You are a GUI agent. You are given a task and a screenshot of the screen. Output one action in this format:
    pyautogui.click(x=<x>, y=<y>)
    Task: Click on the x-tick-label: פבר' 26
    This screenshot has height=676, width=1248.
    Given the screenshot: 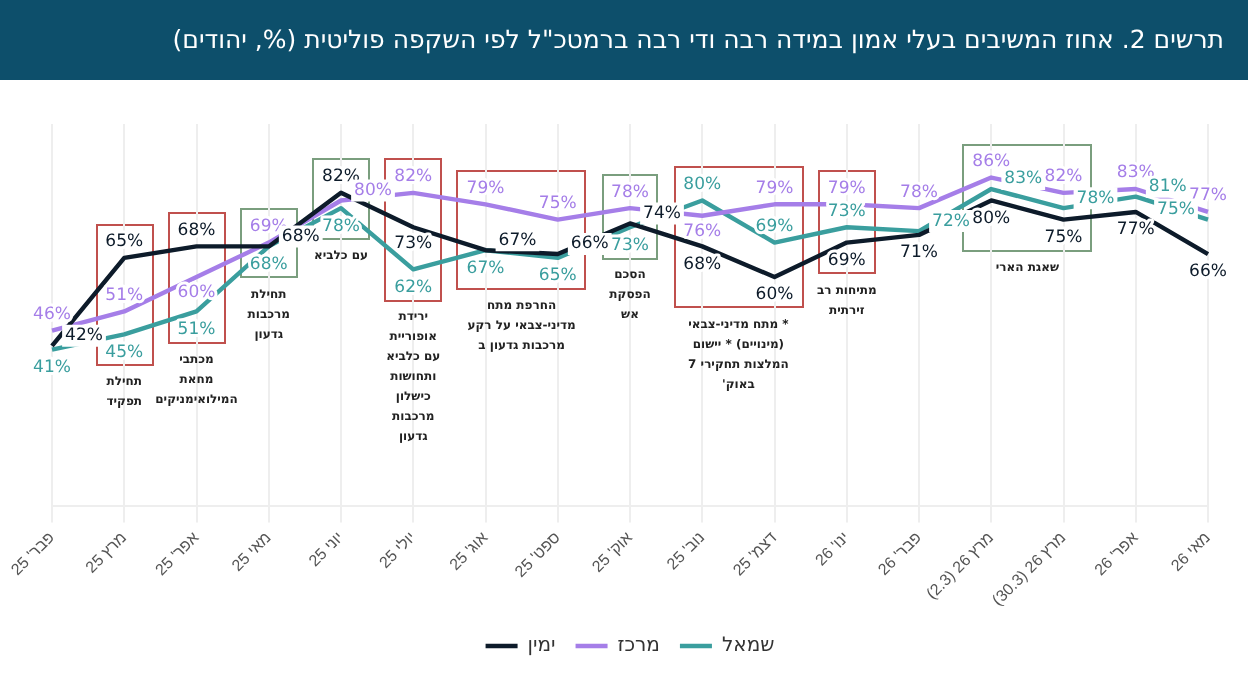 What is the action you would take?
    pyautogui.click(x=900, y=553)
    